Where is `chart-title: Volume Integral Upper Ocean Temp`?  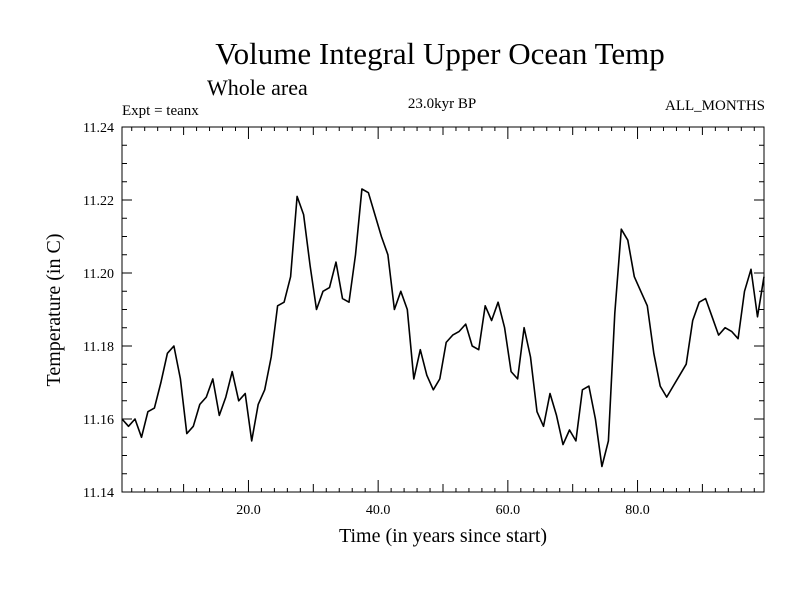
chart-title: Volume Integral Upper Ocean Temp is located at coordinates (440, 53).